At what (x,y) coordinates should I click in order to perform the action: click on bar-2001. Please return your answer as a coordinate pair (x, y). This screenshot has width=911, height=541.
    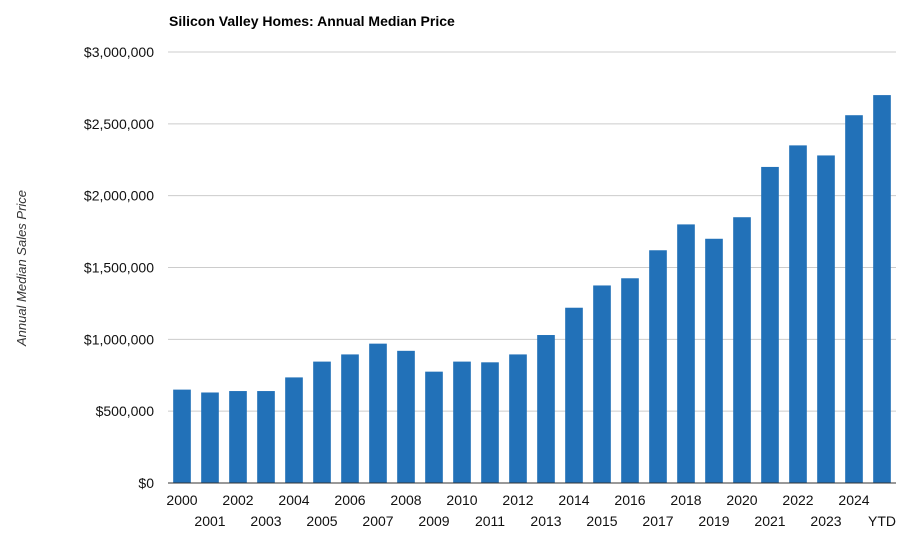
    Looking at the image, I should click on (210, 437).